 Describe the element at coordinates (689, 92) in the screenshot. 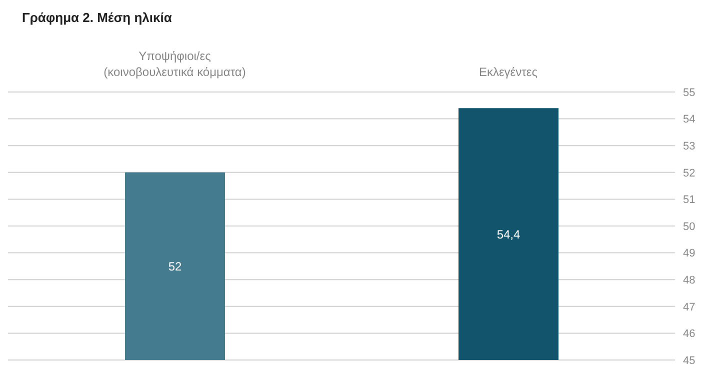

I see `y-tick-label: 55` at that location.